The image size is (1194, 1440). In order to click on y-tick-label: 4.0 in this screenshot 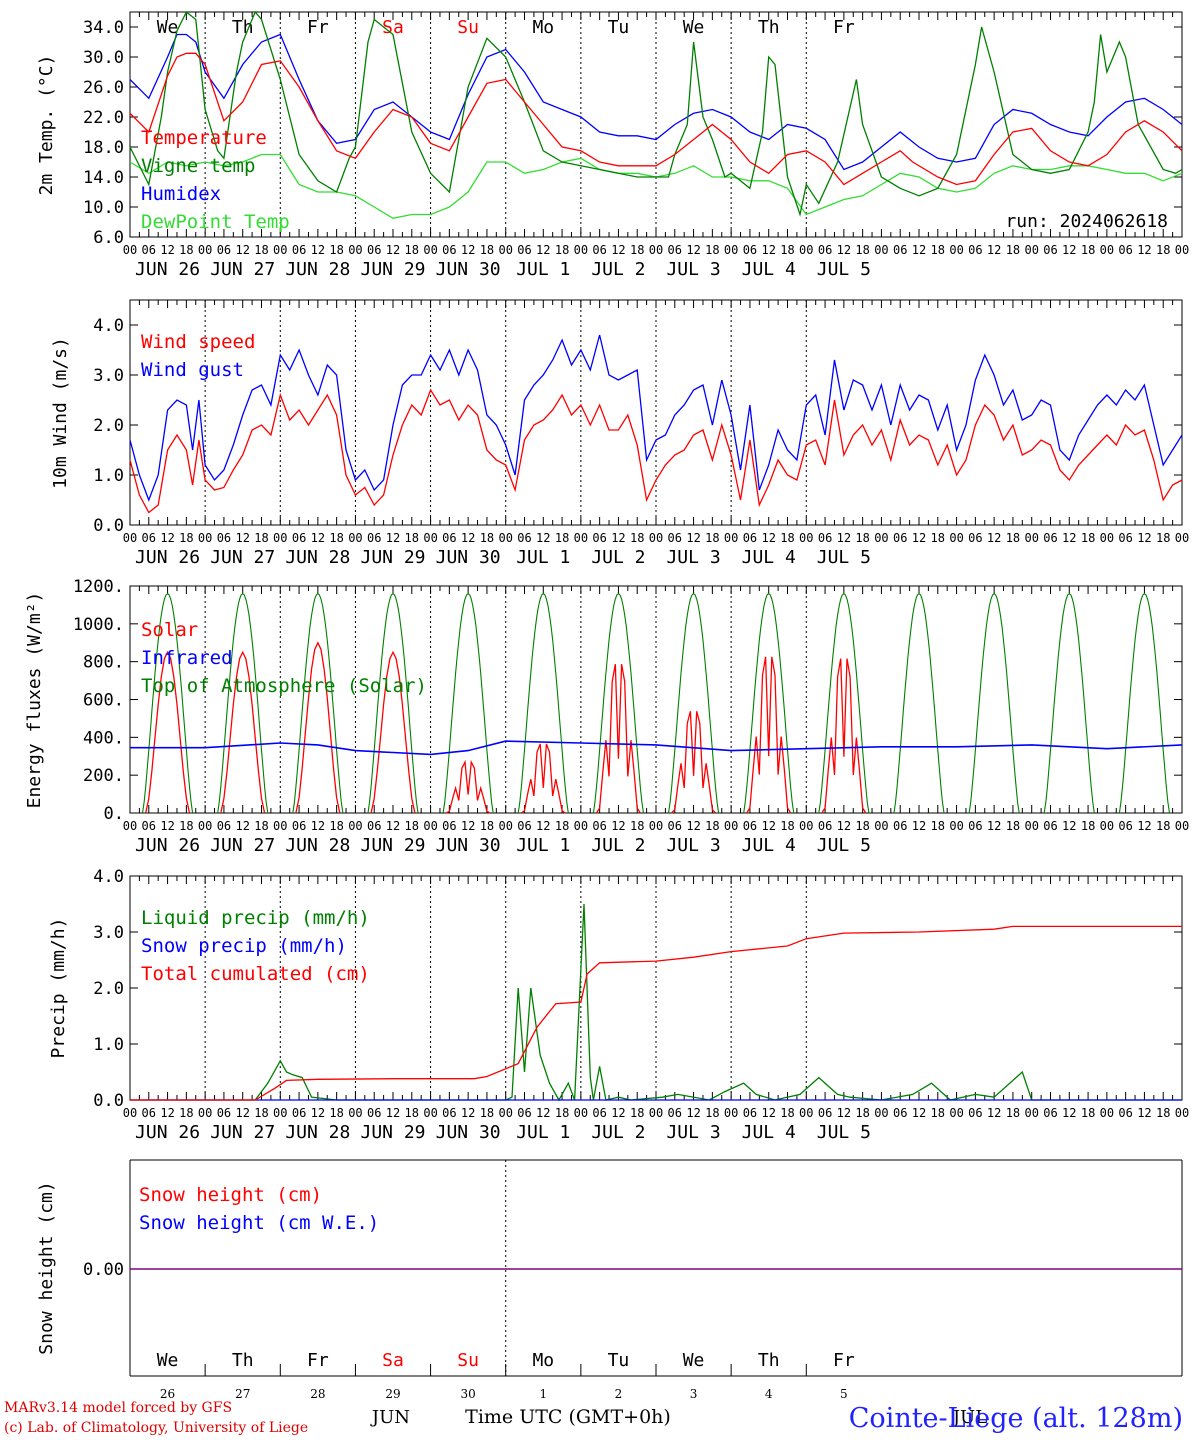, I will do `click(108, 326)`.